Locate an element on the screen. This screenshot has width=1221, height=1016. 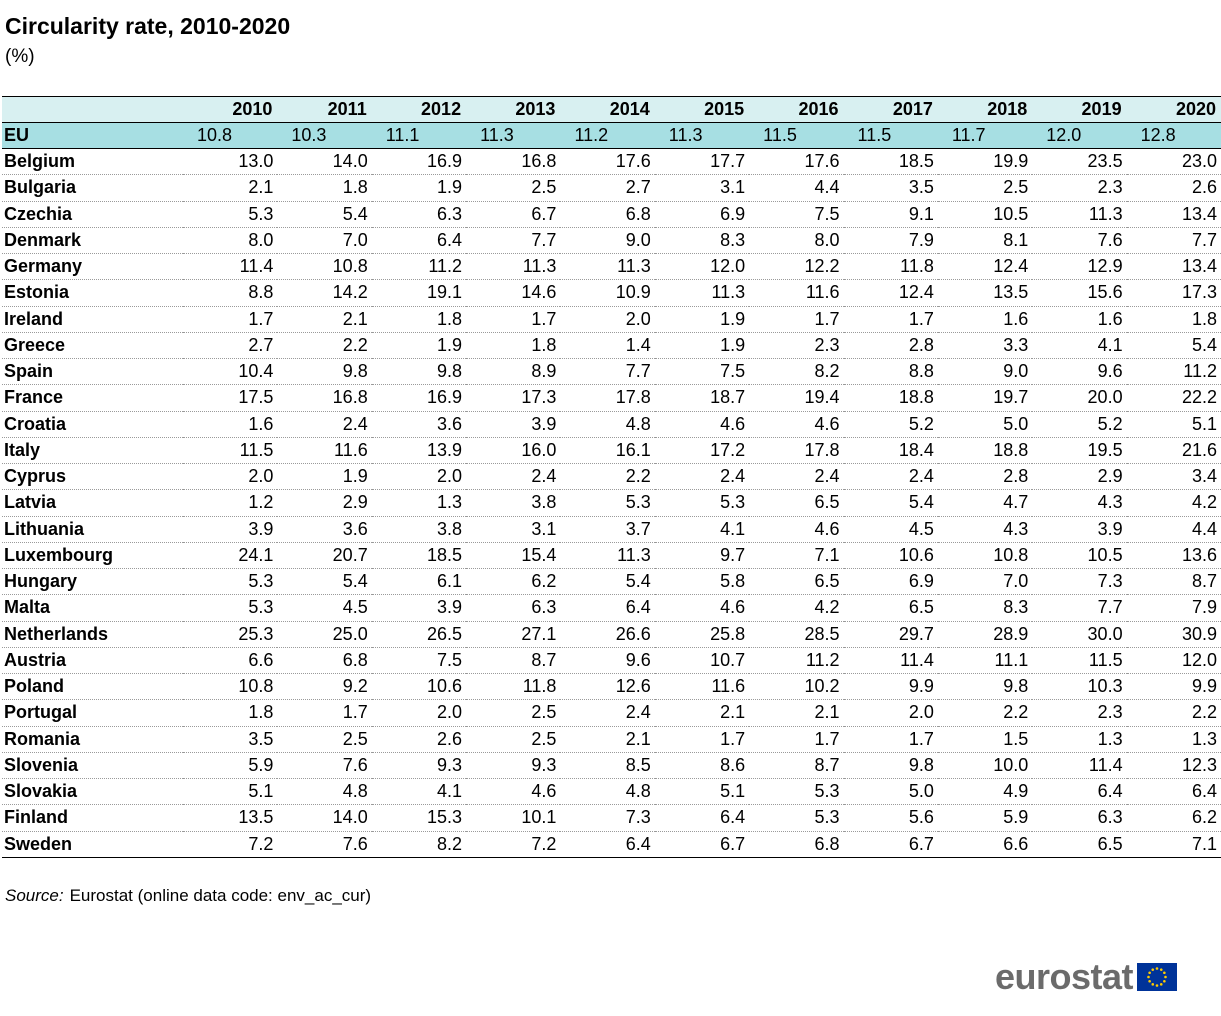
table-cell: 5.9 is located at coordinates (985, 818).